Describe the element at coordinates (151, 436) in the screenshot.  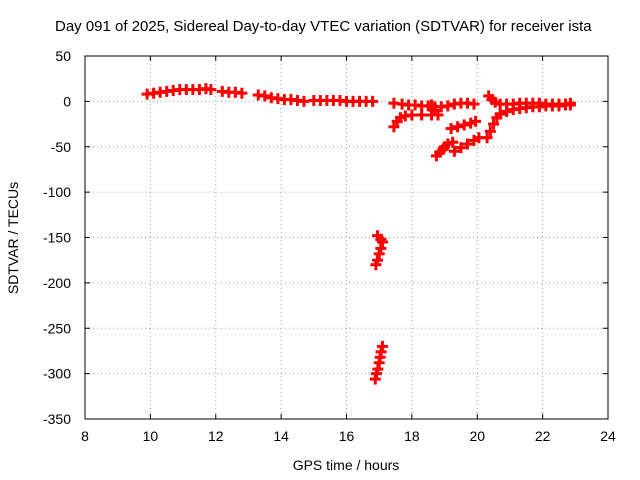
I see `x-tick-label: 10` at that location.